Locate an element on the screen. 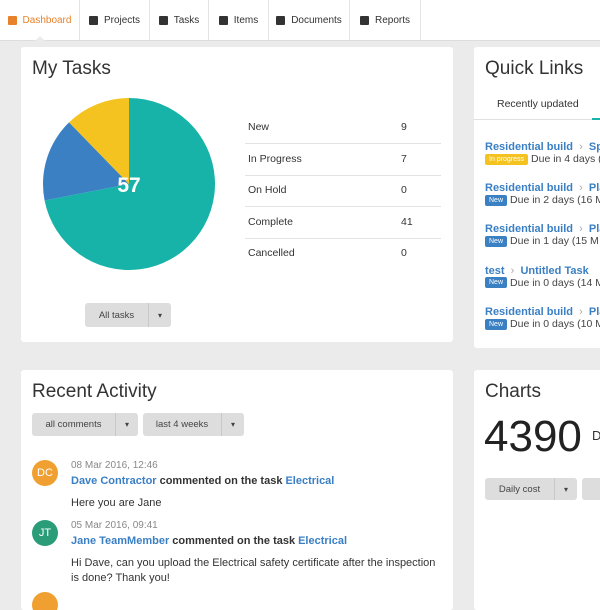 This screenshot has width=600, height=610. activity-date: 05 Mar 2016, 09:41 is located at coordinates (114, 525).